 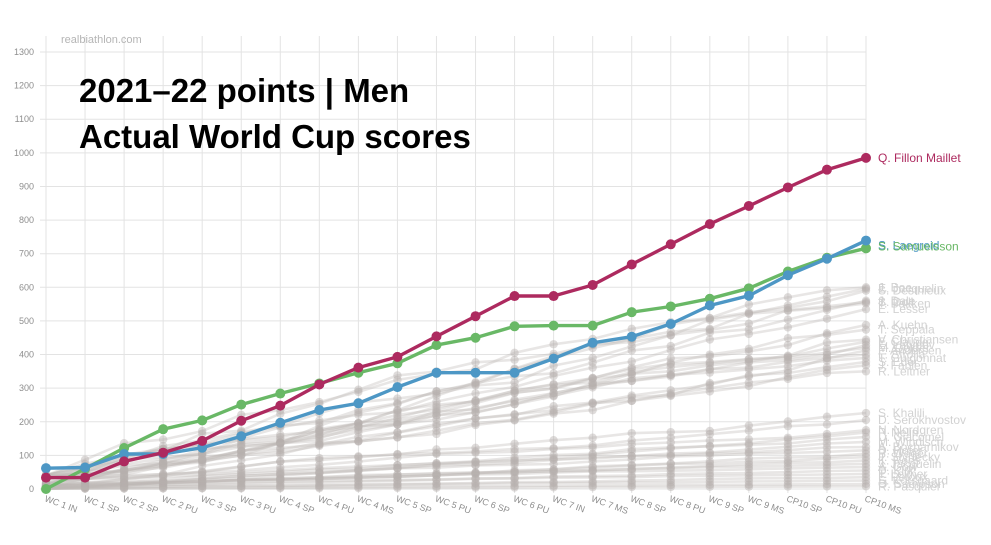 What do you see at coordinates (336, 504) in the screenshot?
I see `x-tick-label: WC 4 PU` at bounding box center [336, 504].